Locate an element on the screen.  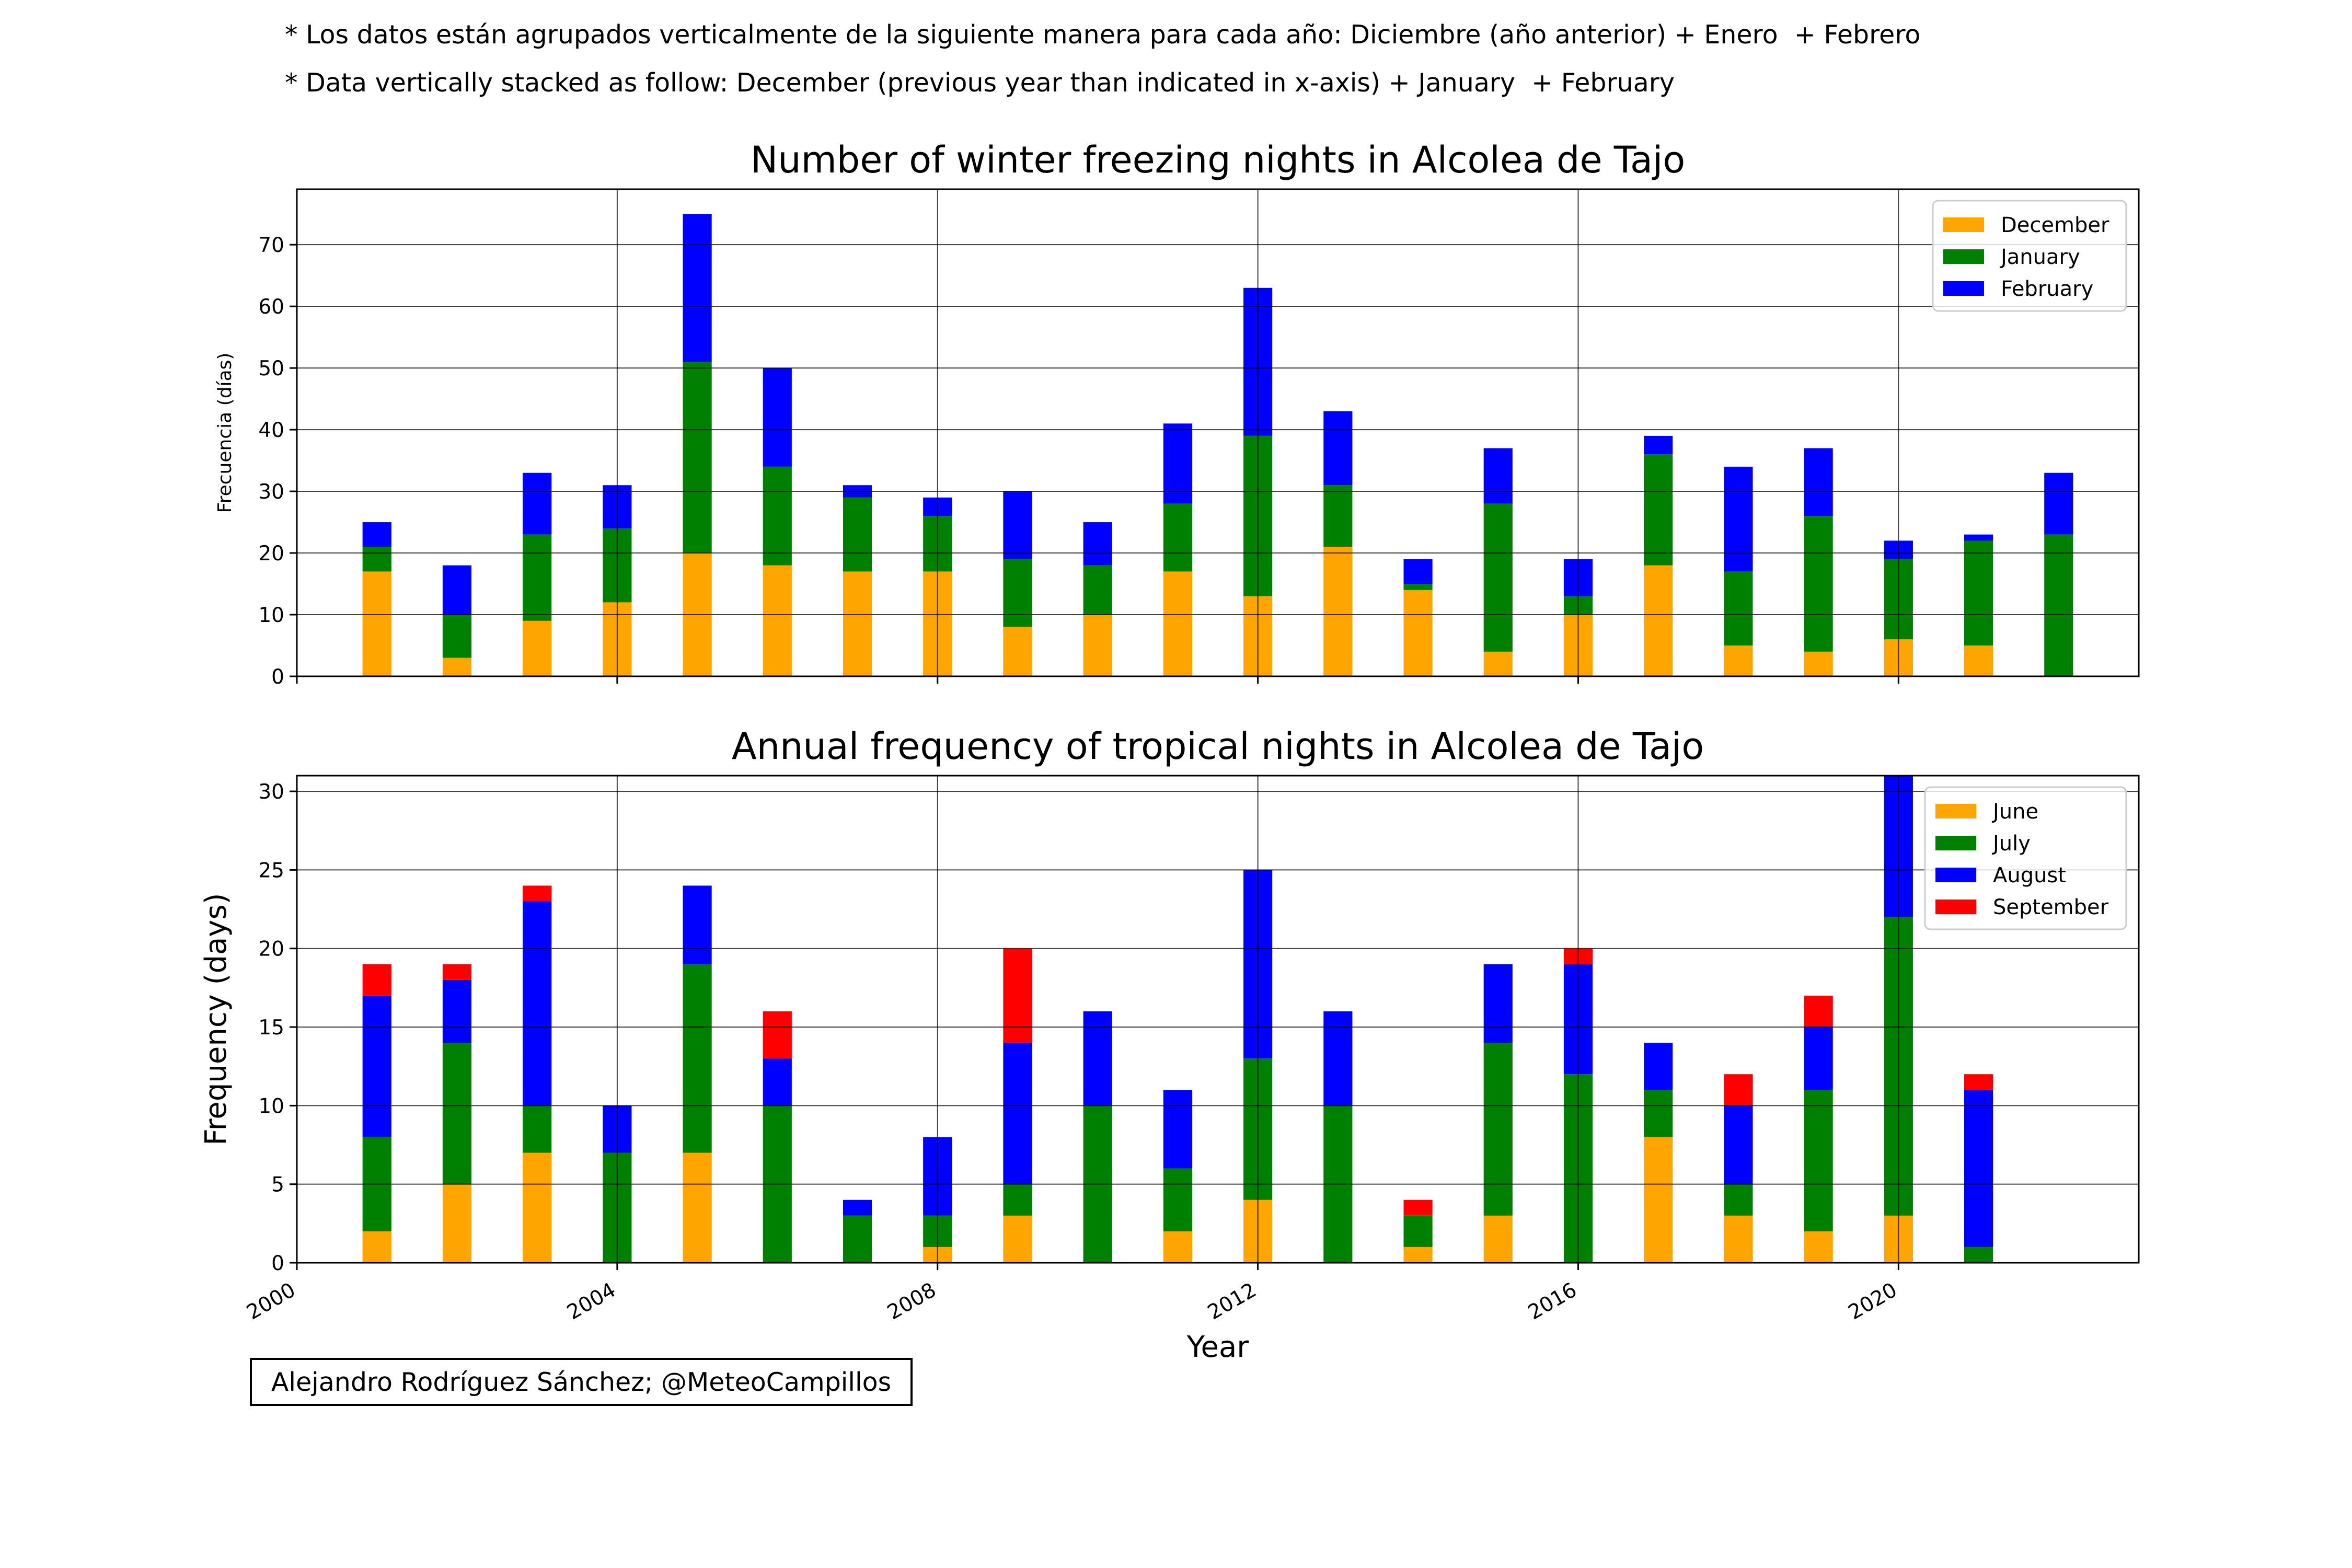
chart-2-legend: June July August September is located at coordinates (2025, 858).